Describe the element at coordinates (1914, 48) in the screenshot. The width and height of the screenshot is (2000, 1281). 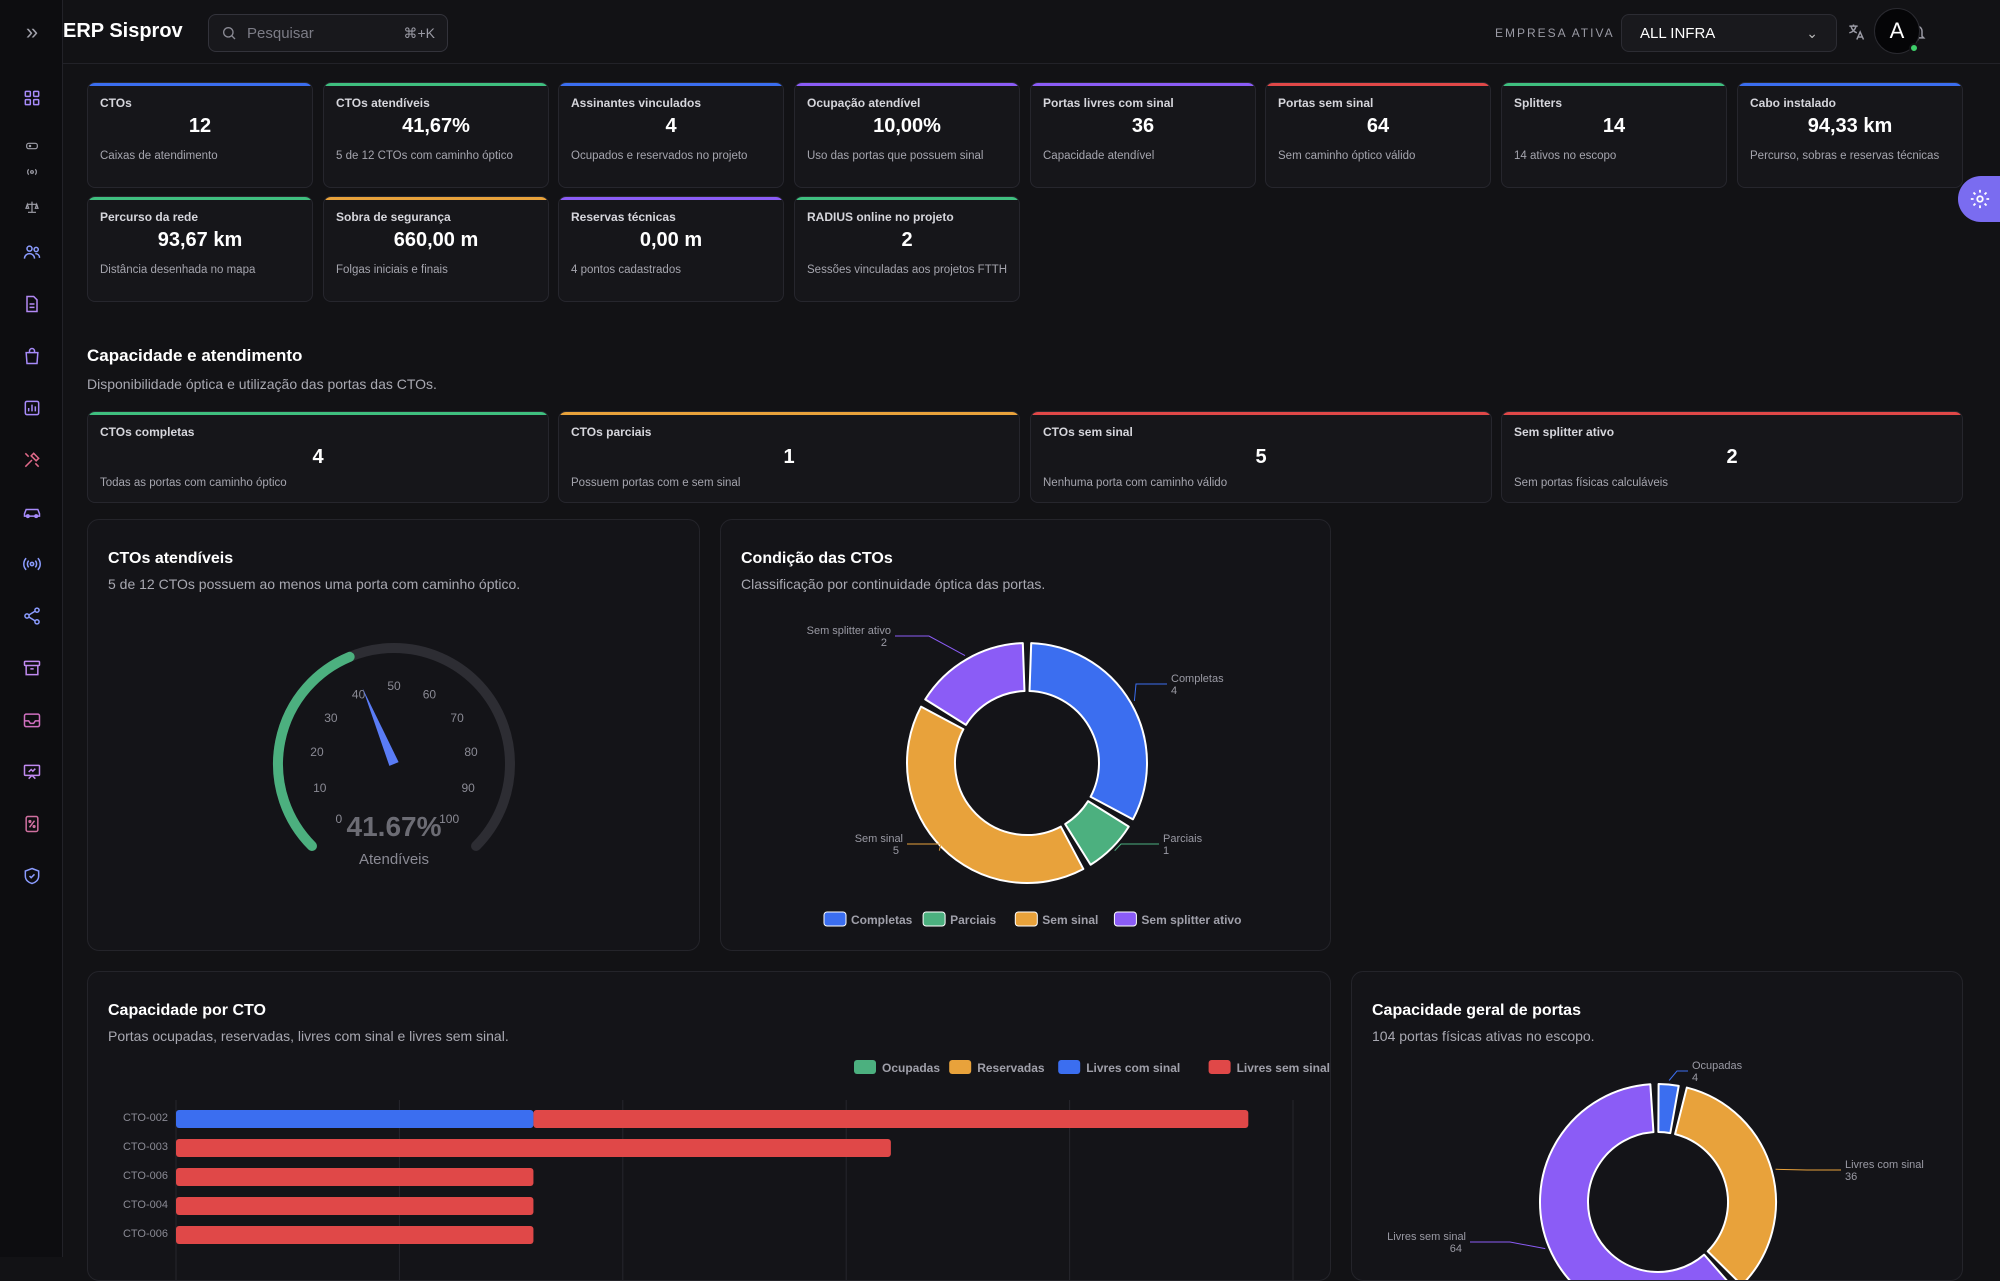
I see `online-status-dot` at that location.